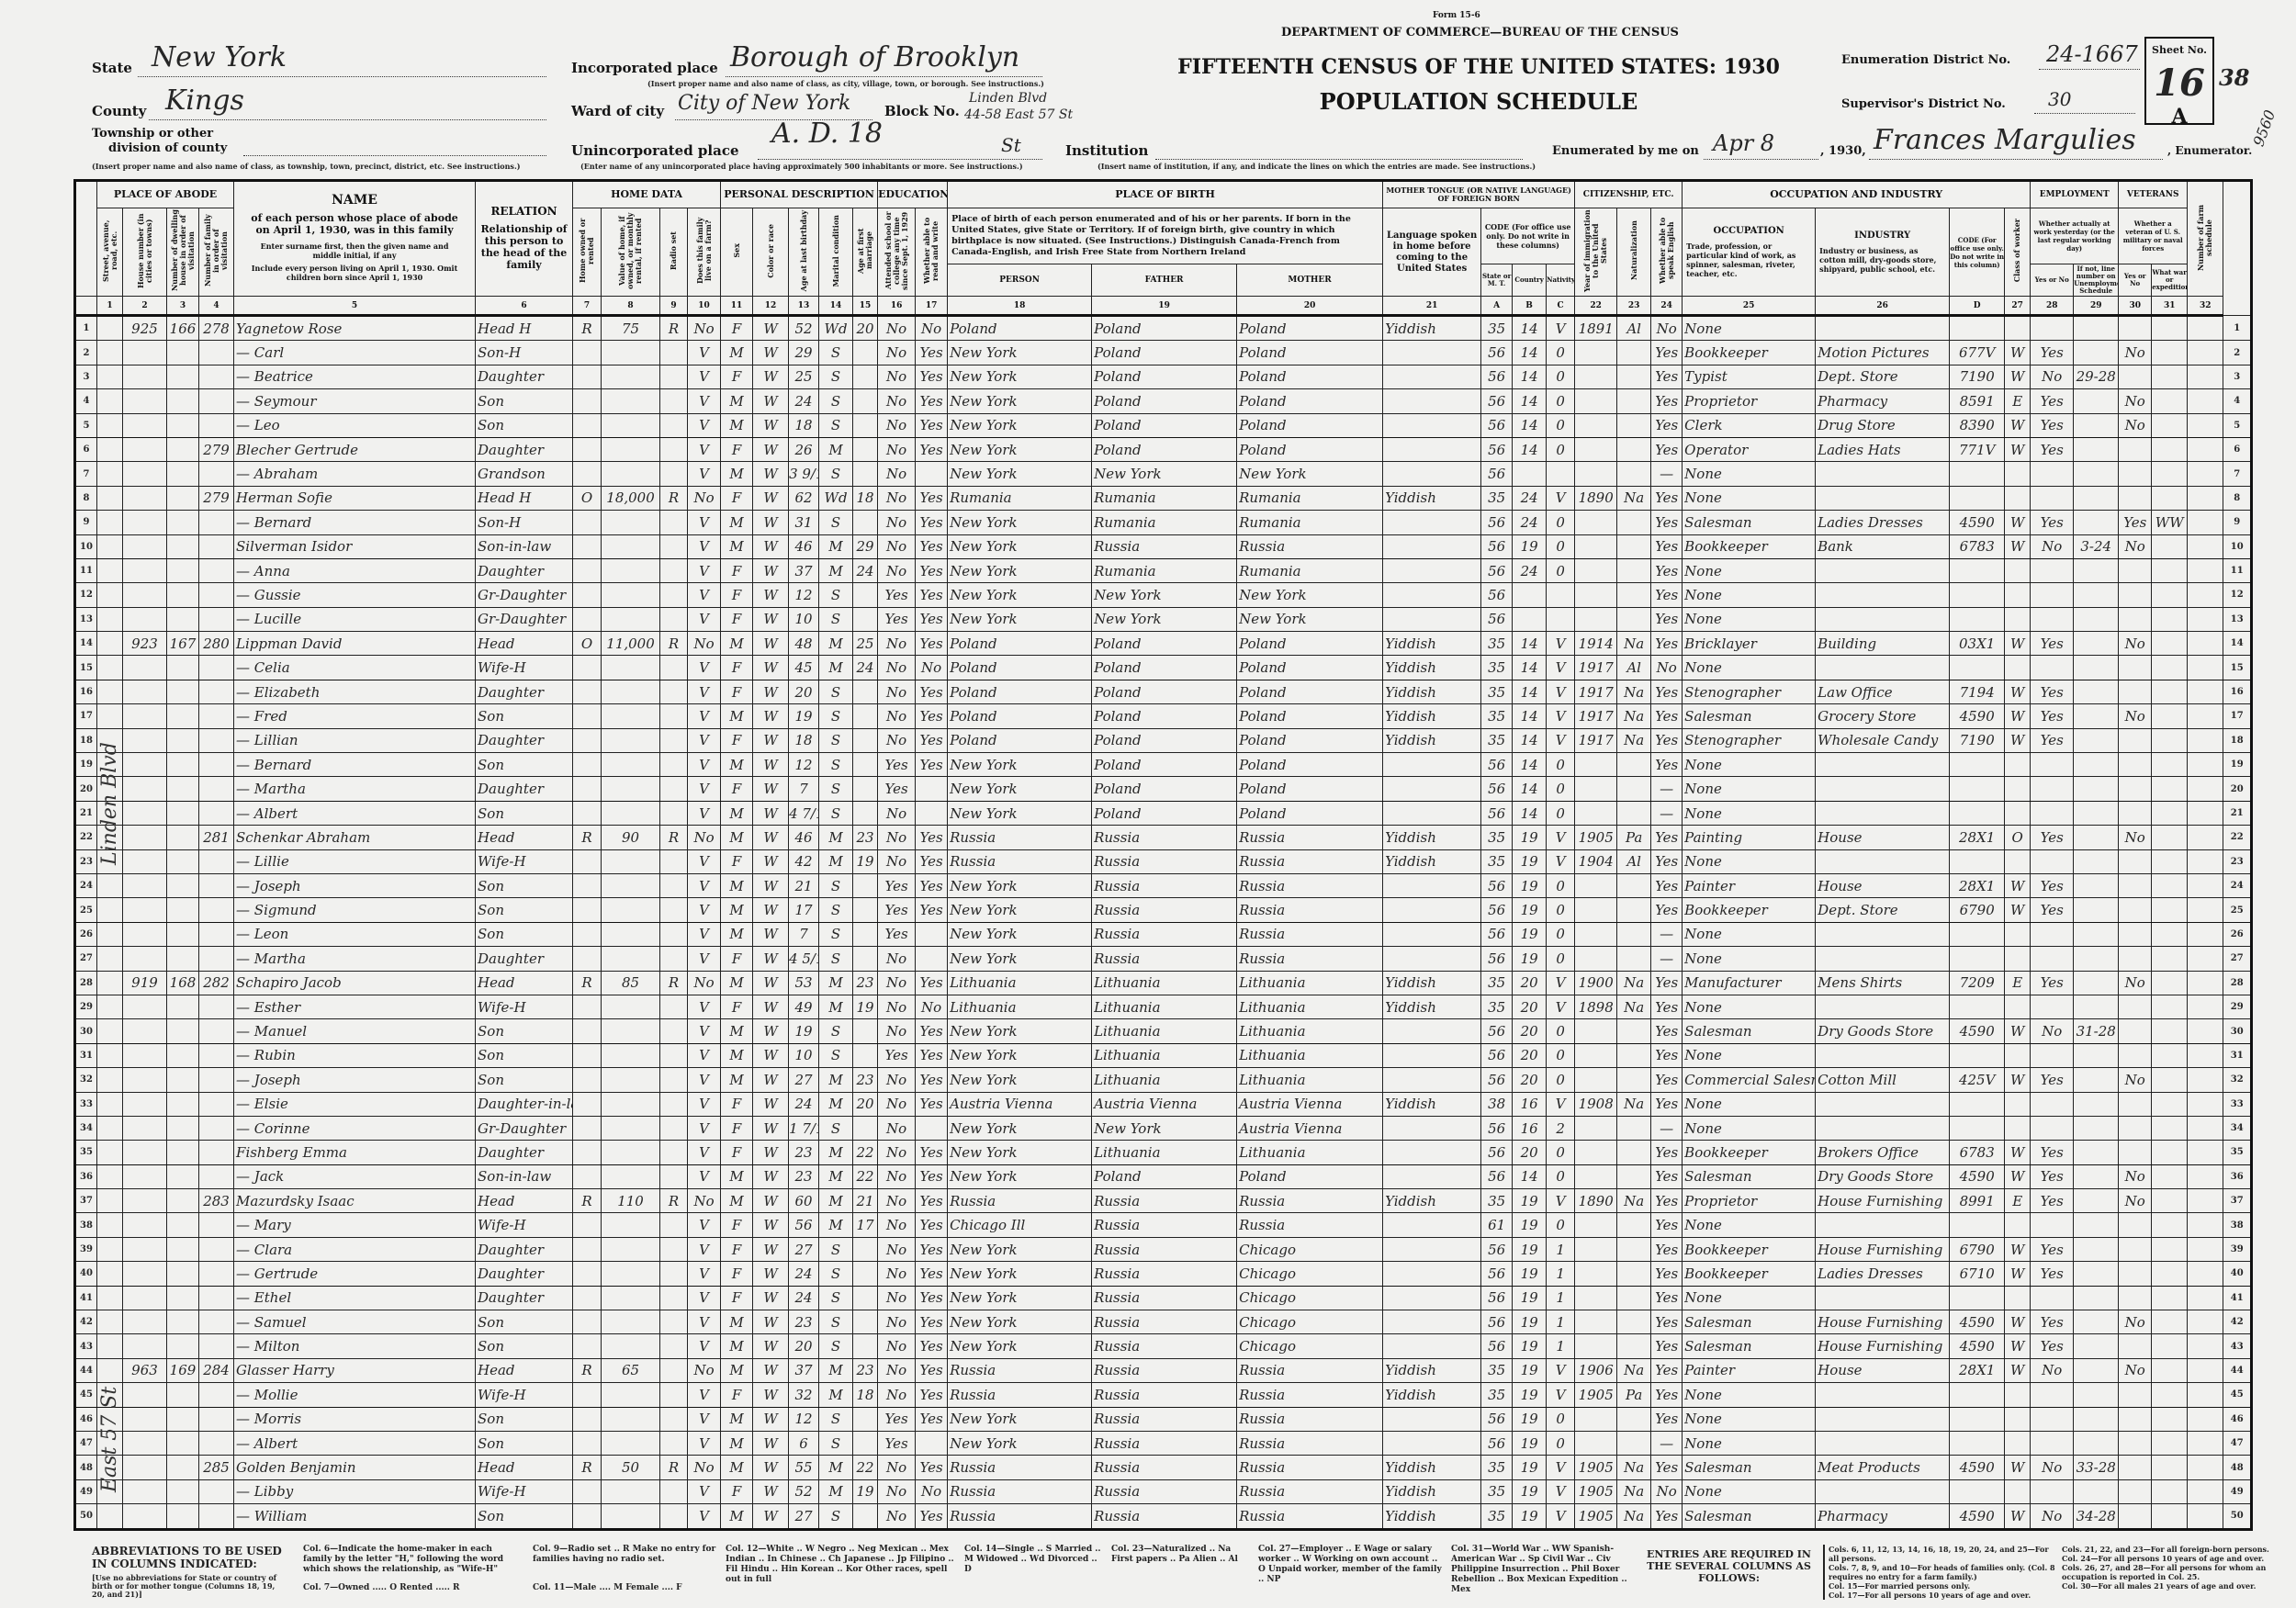 Image resolution: width=2296 pixels, height=1608 pixels. Describe the element at coordinates (1310, 595) in the screenshot. I see `cell-birth-mother: New York` at that location.